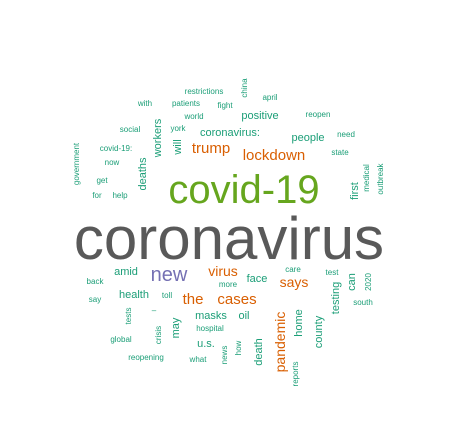 The height and width of the screenshot is (441, 466). What do you see at coordinates (280, 342) in the screenshot?
I see `word-pandemic: pandemic` at bounding box center [280, 342].